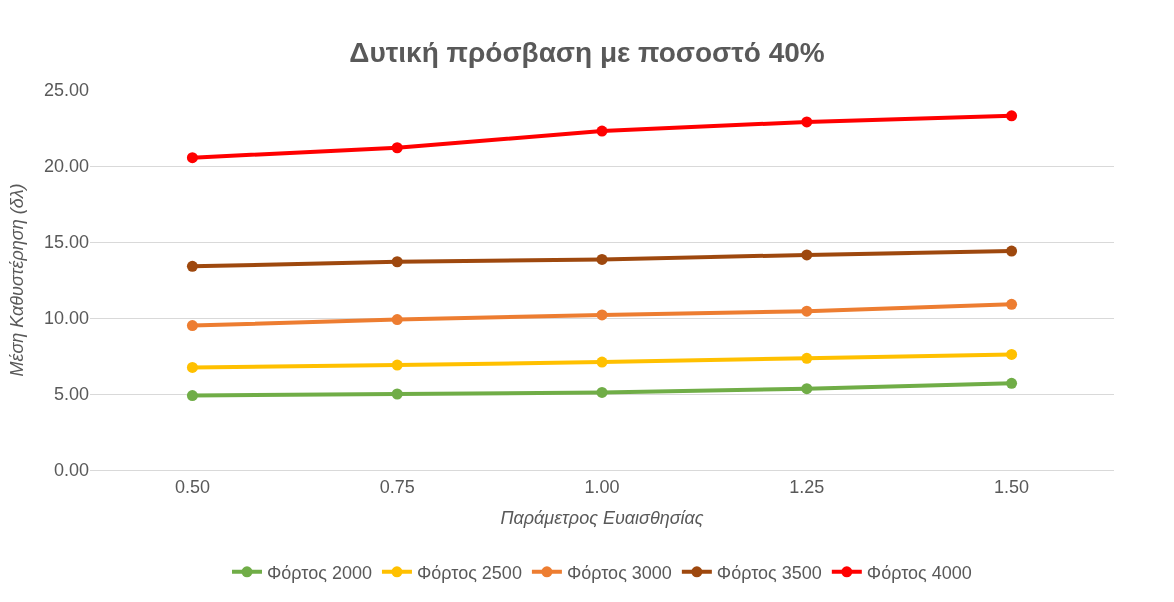  What do you see at coordinates (66, 318) in the screenshot?
I see `y-tick-label: 10.00` at bounding box center [66, 318].